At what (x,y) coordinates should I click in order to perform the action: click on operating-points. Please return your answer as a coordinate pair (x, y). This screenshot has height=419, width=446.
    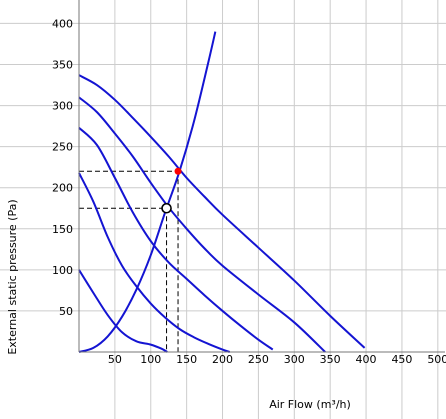
    Looking at the image, I should click on (171, 190).